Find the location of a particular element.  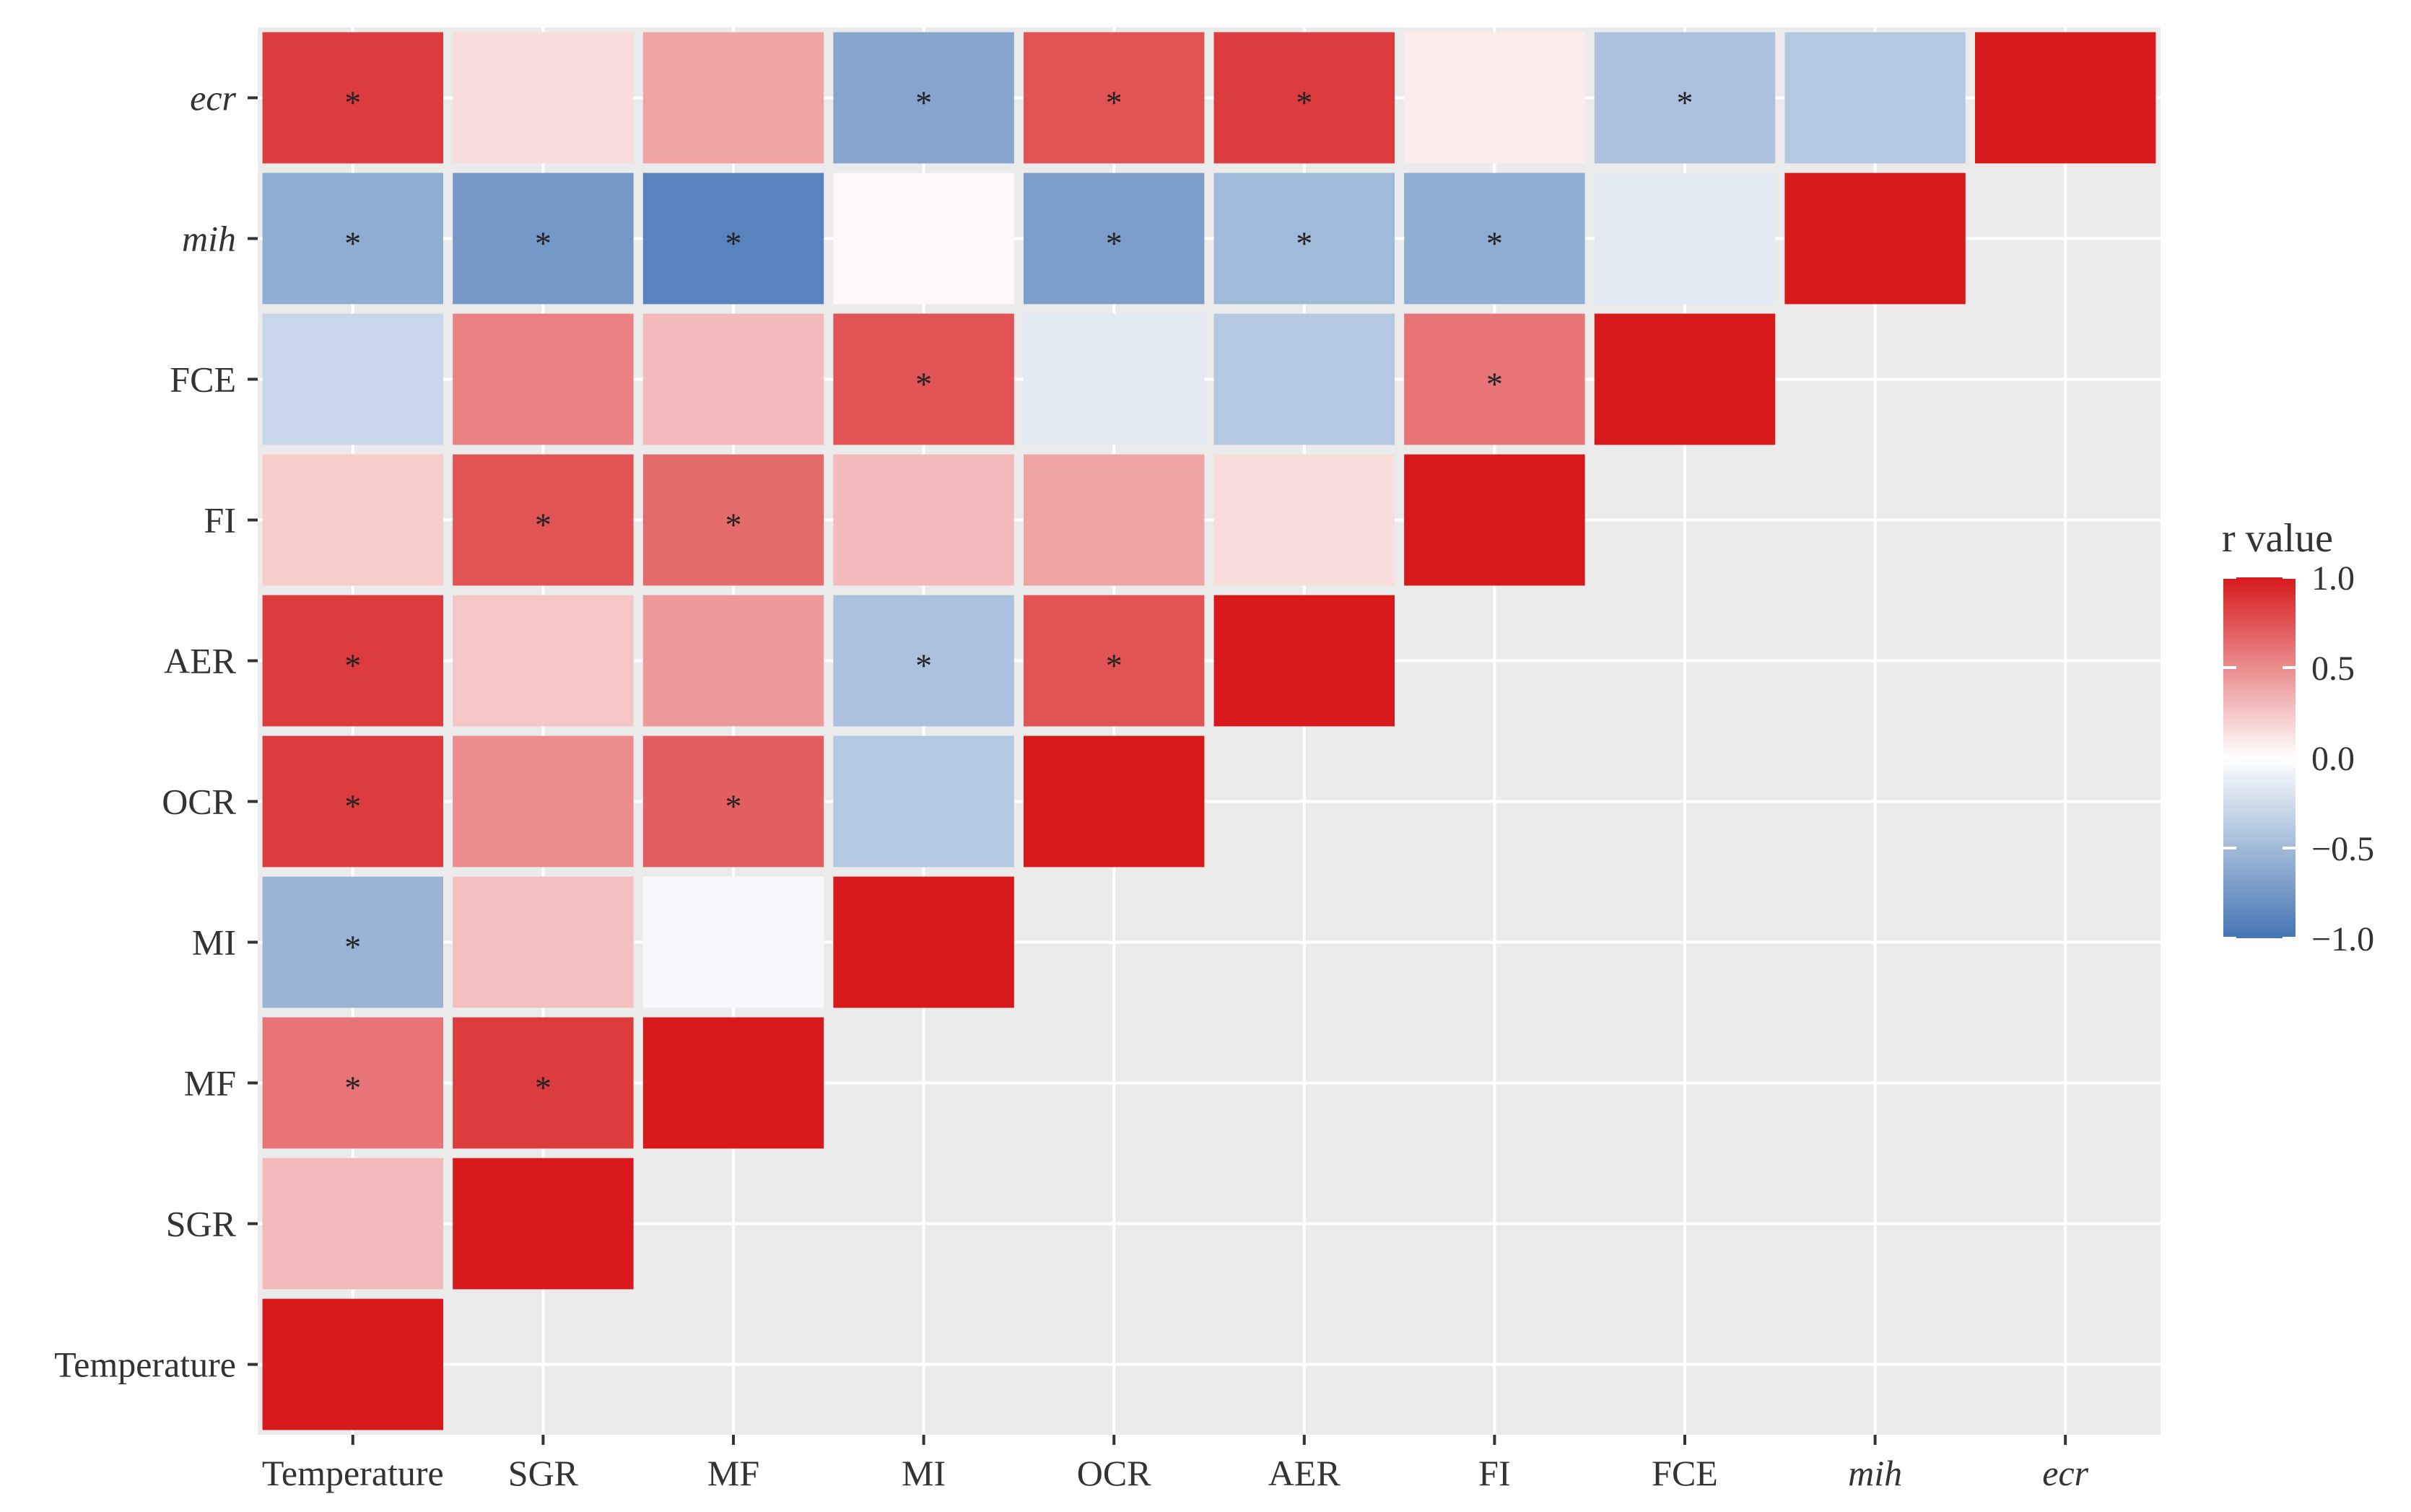

cell-mih-ecr is located at coordinates (1875, 98).